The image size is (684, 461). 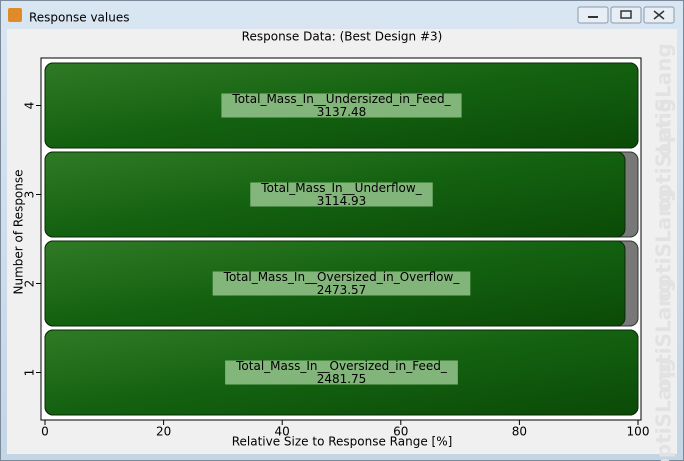 I want to click on response-name: Total_Mass_In__Undersized_in_Feed_, so click(x=341, y=99).